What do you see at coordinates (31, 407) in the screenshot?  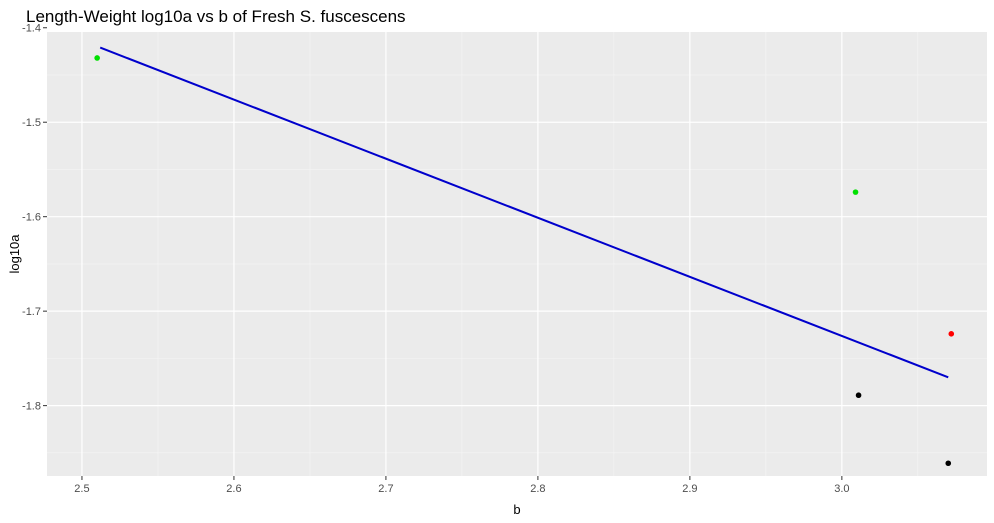 I see `y-tick-label: -1.8` at bounding box center [31, 407].